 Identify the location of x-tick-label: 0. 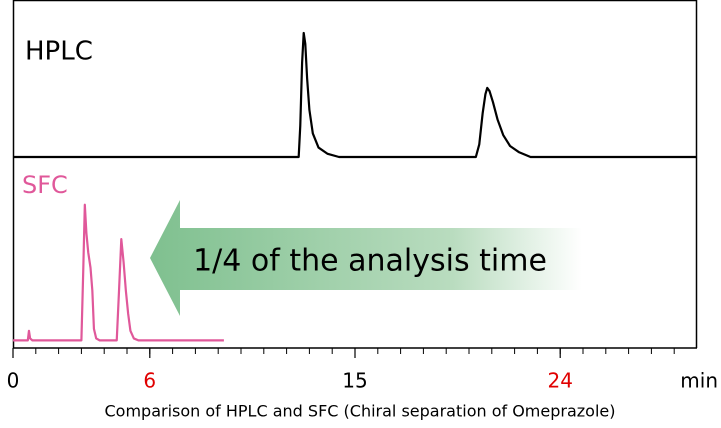
(13, 381).